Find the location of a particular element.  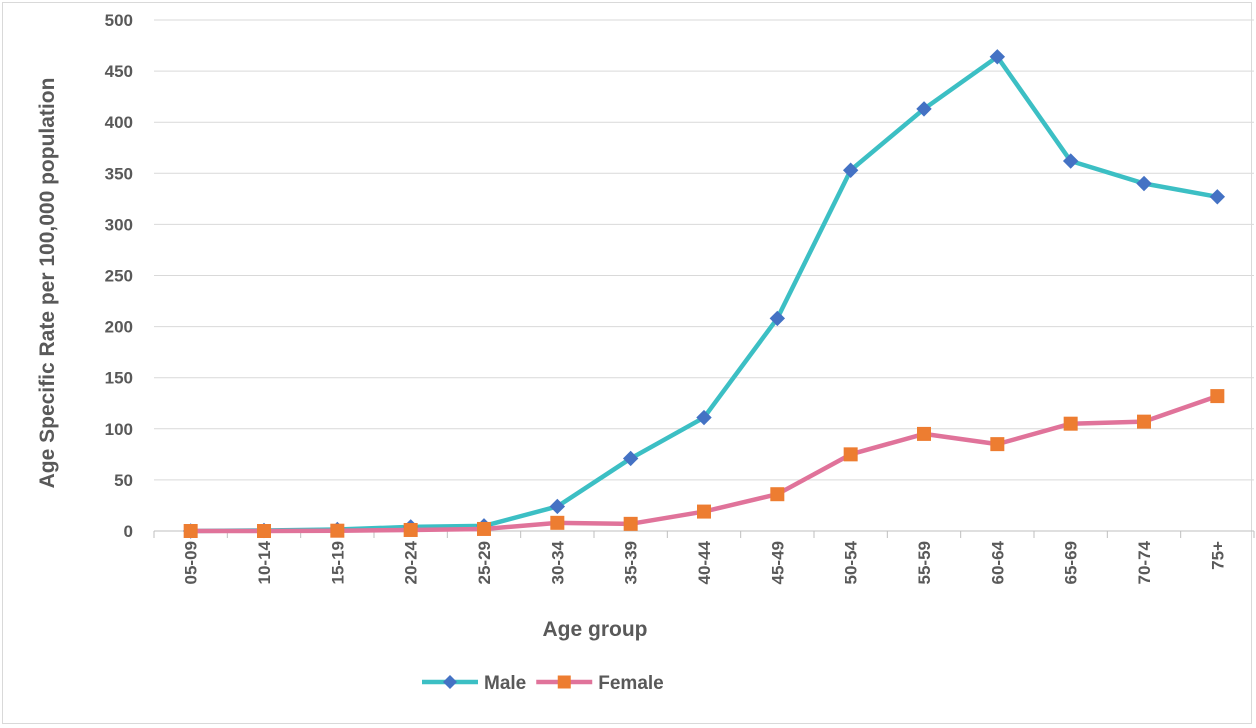

x-tick-label: 35-39 is located at coordinates (631, 562).